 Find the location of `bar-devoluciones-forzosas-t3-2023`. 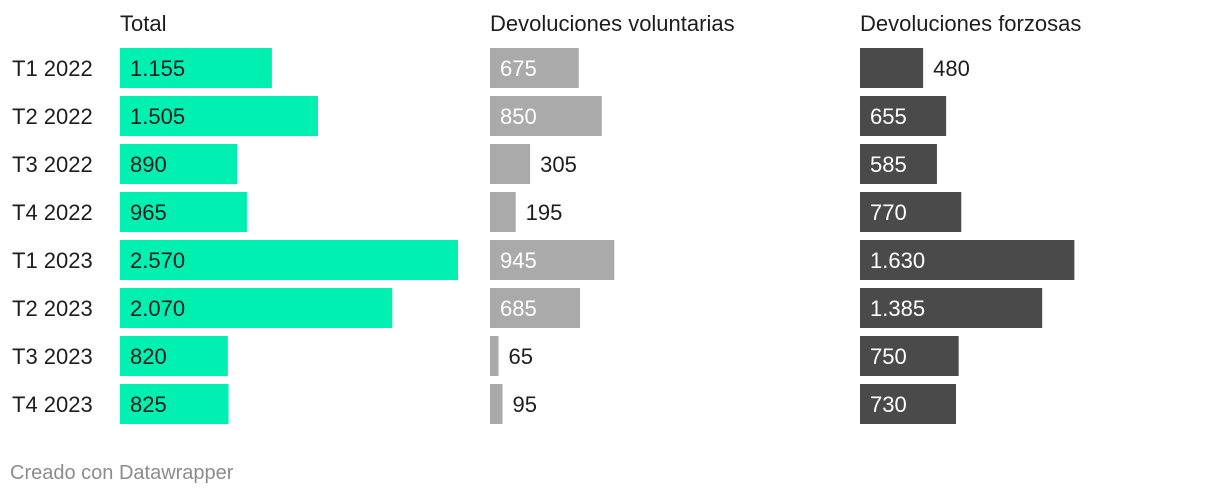

bar-devoluciones-forzosas-t3-2023 is located at coordinates (909, 356).